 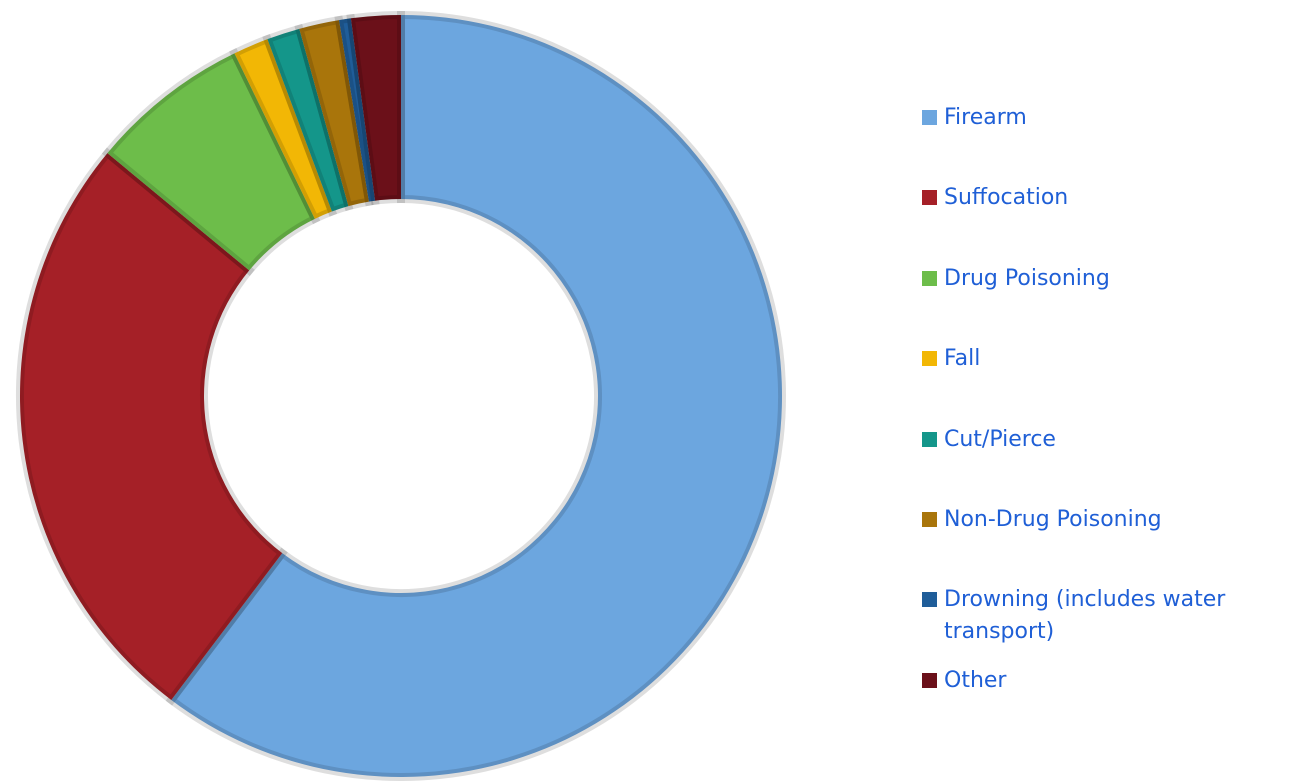 I want to click on legend-item: Drowning (includes water transport), so click(x=1107, y=616).